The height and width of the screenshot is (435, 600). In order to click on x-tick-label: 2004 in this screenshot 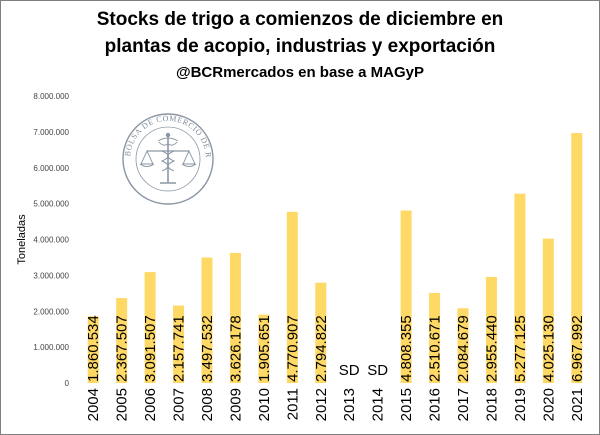, I will do `click(93, 404)`.